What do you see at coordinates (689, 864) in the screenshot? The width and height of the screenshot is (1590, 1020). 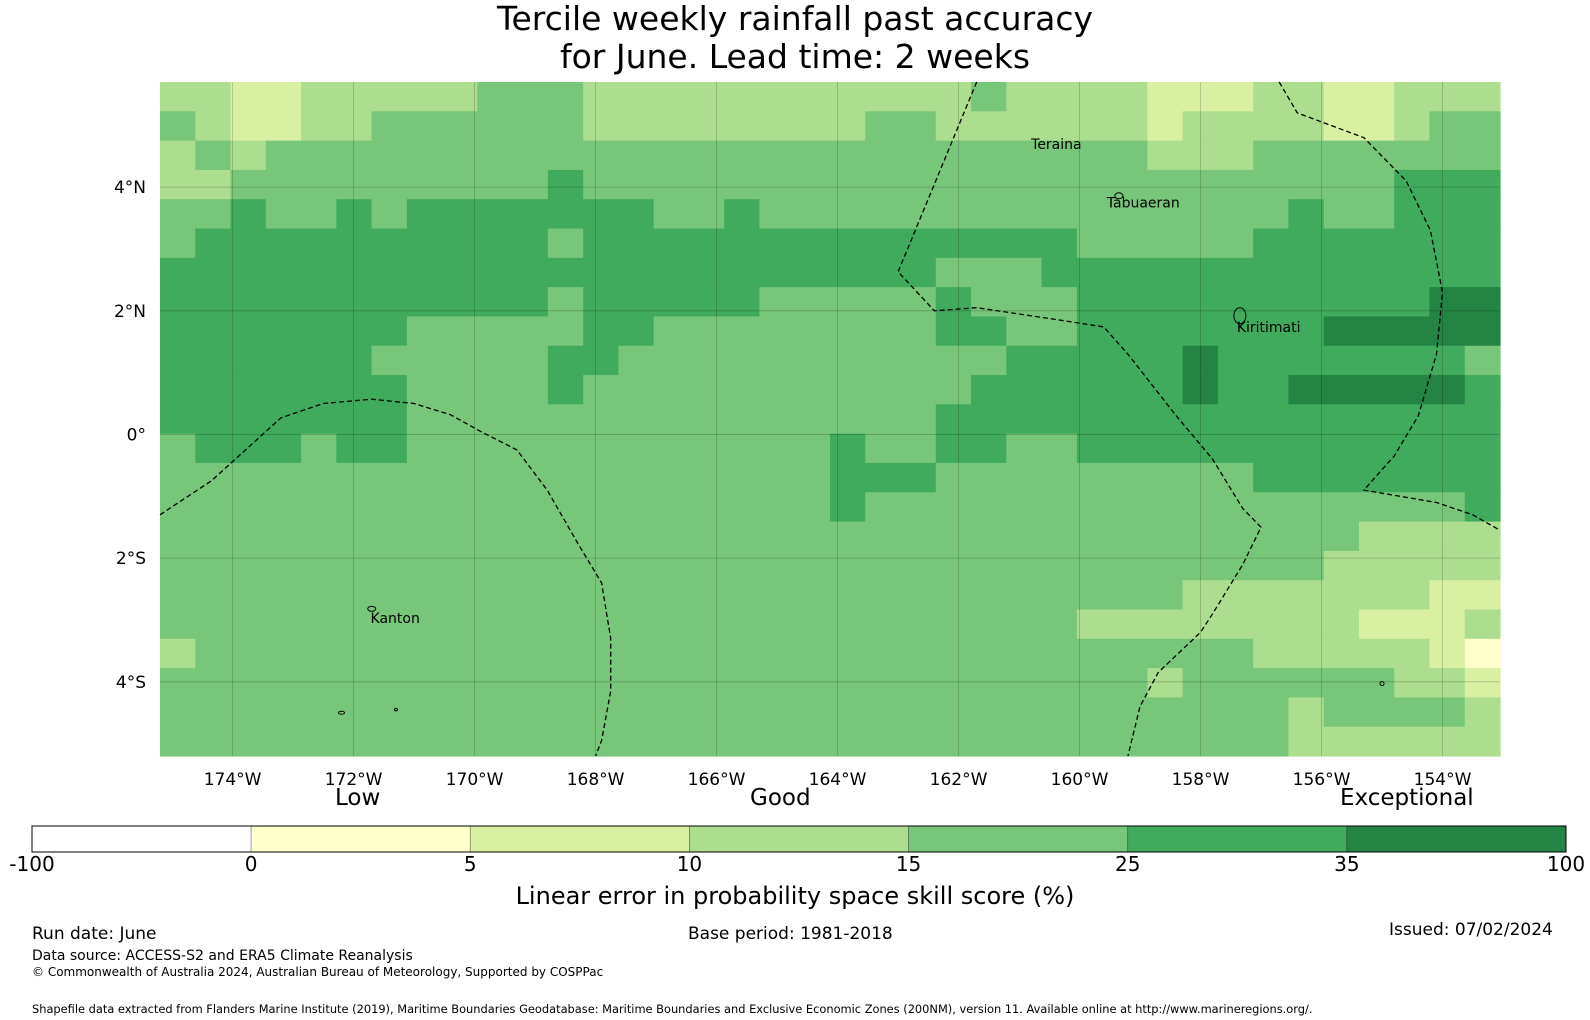 I see `colorbar-tick-label: 10` at bounding box center [689, 864].